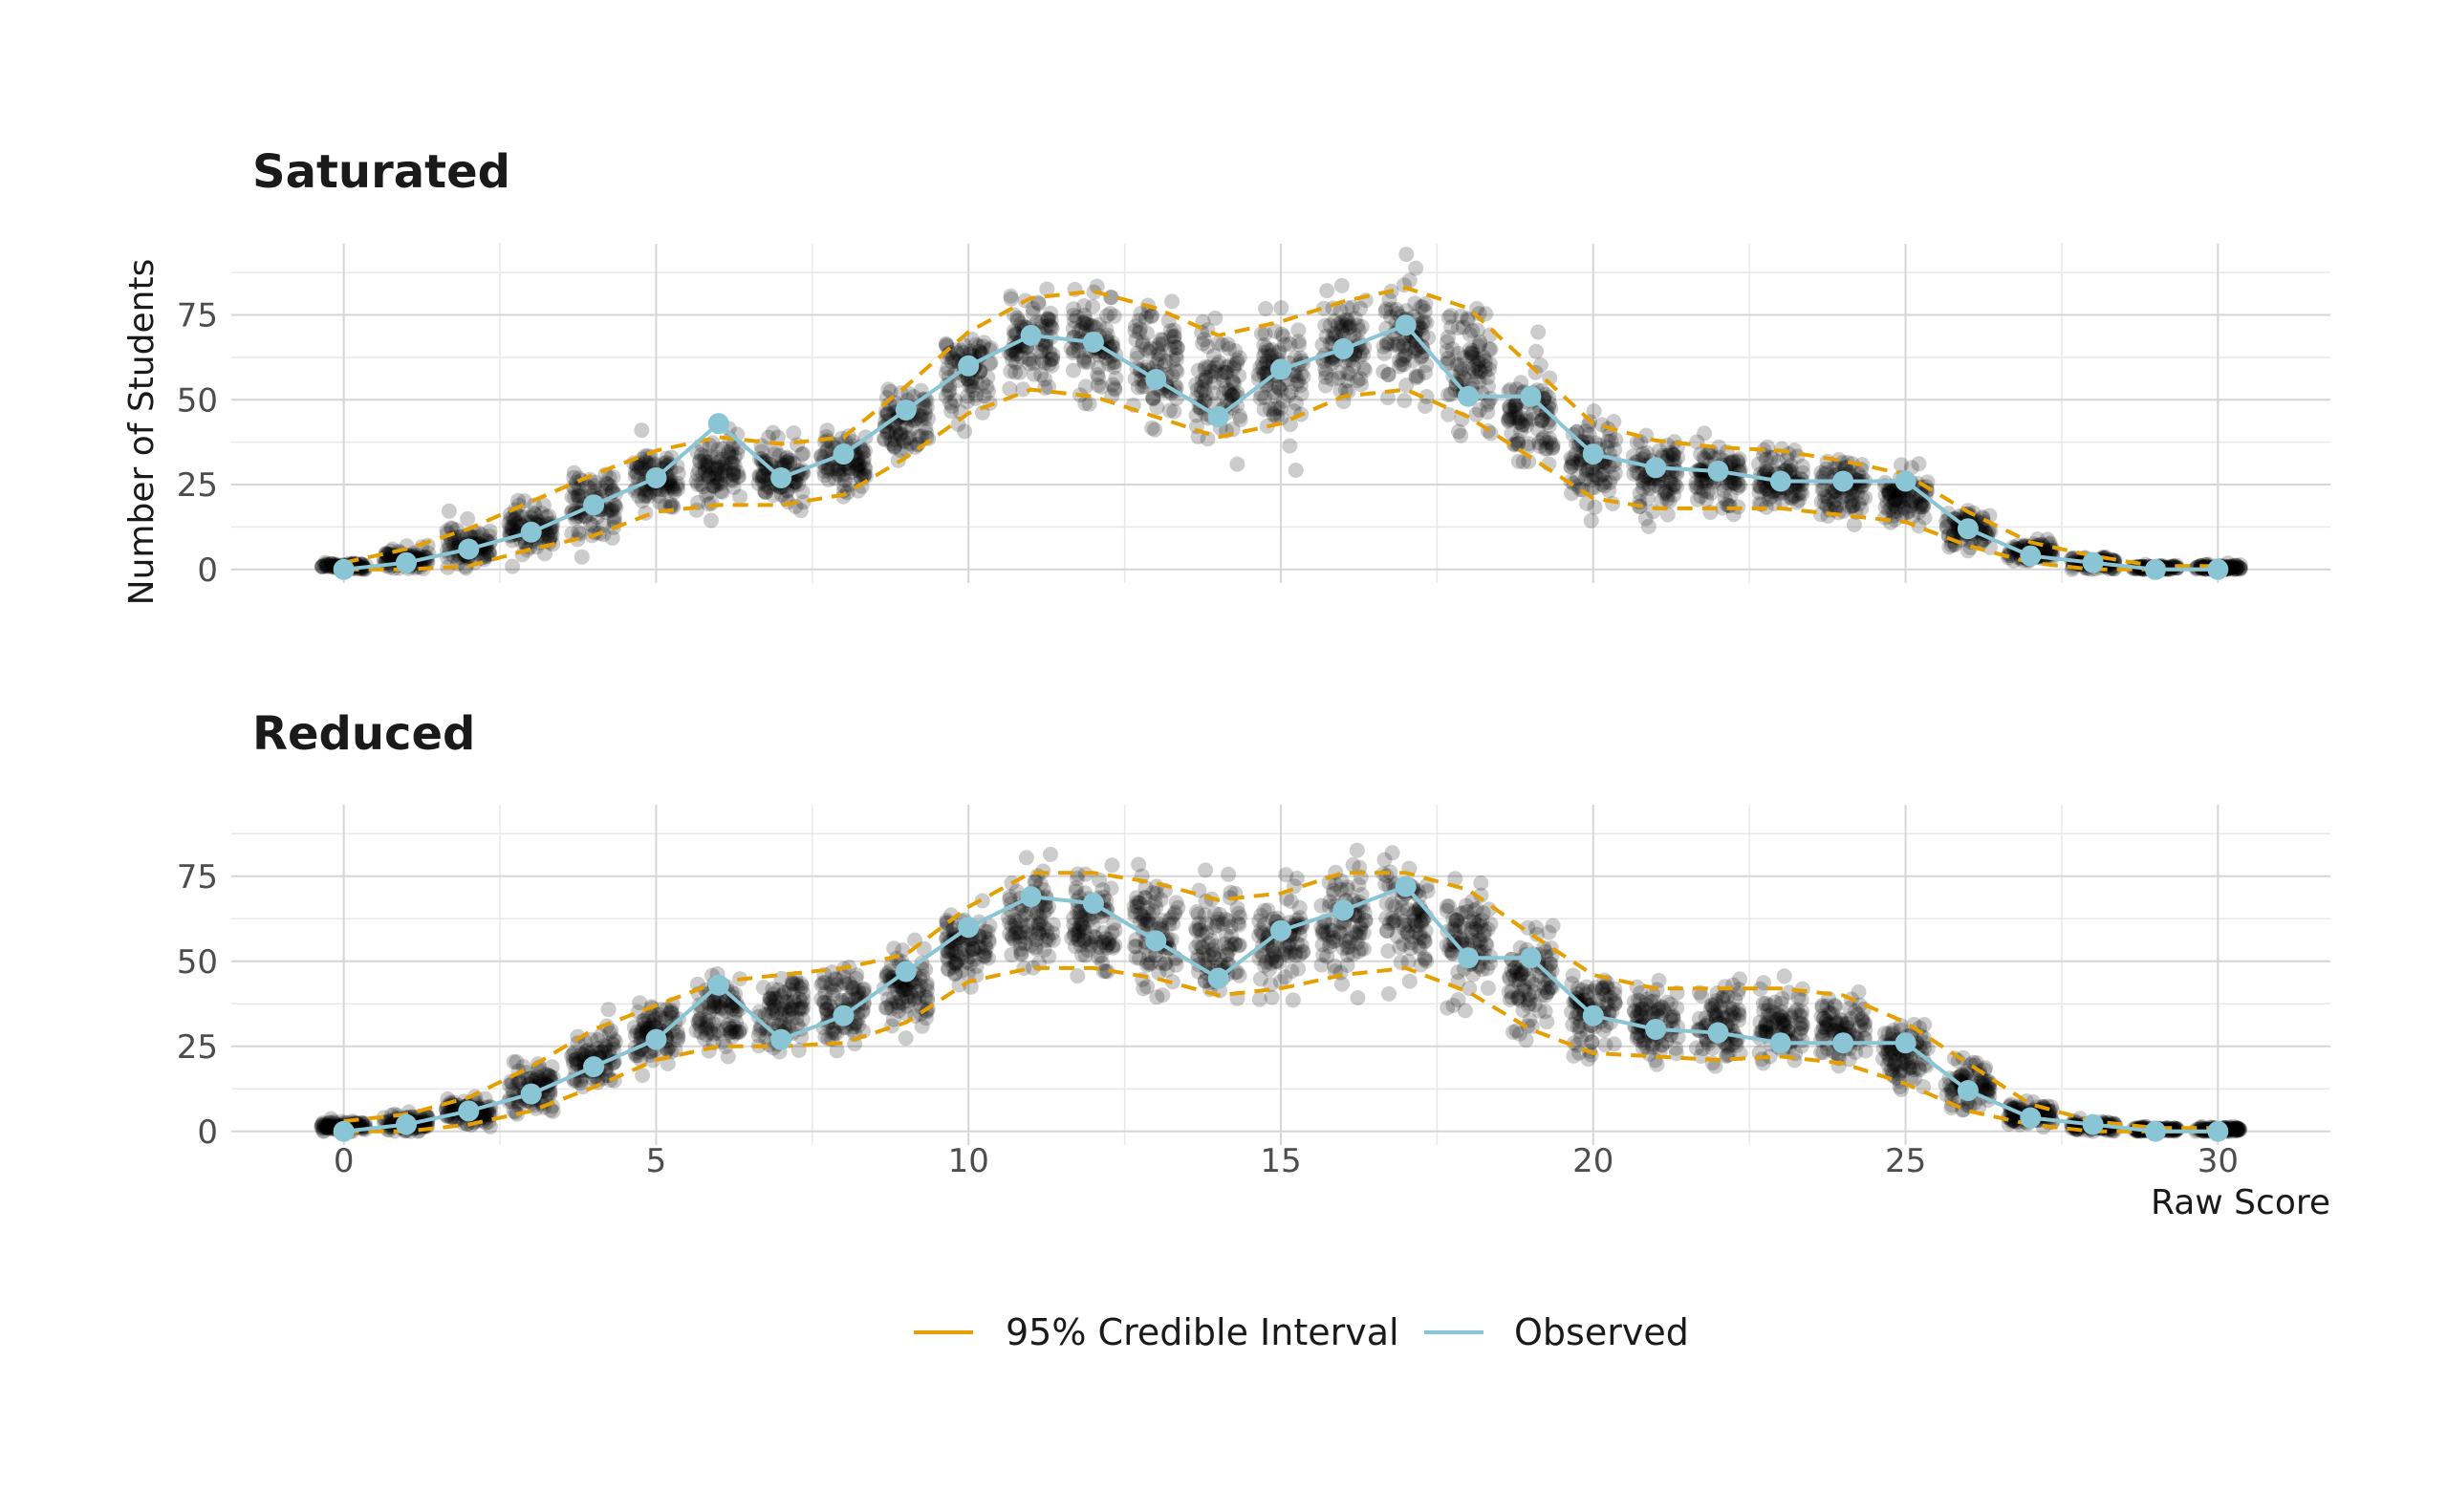 This screenshot has width=2447, height=1512. I want to click on panel-title-reduced: Reduced, so click(363, 734).